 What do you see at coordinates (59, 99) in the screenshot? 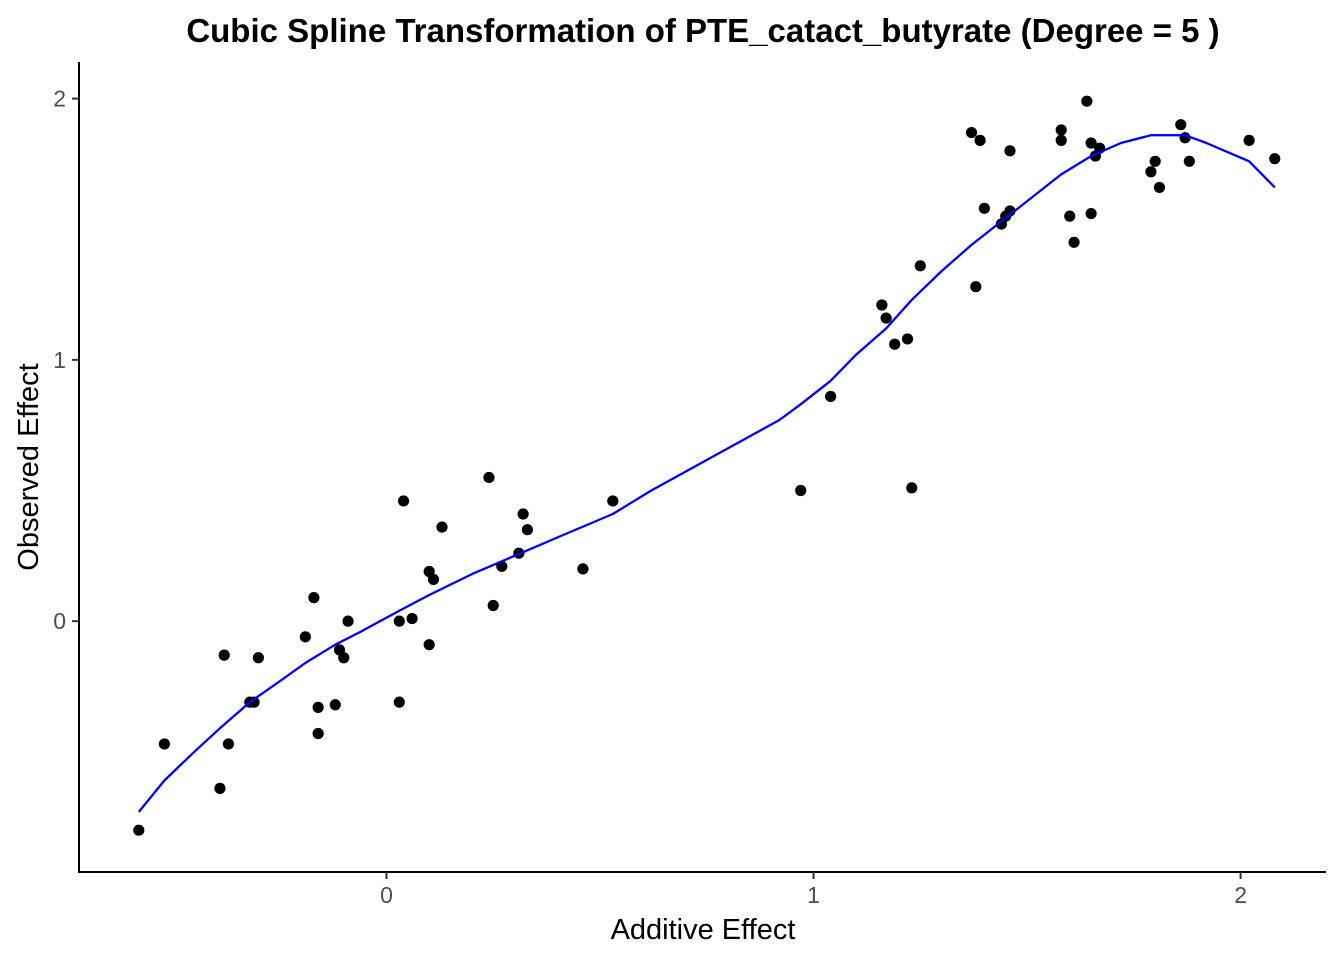
I see `y-tick-label: 2` at bounding box center [59, 99].